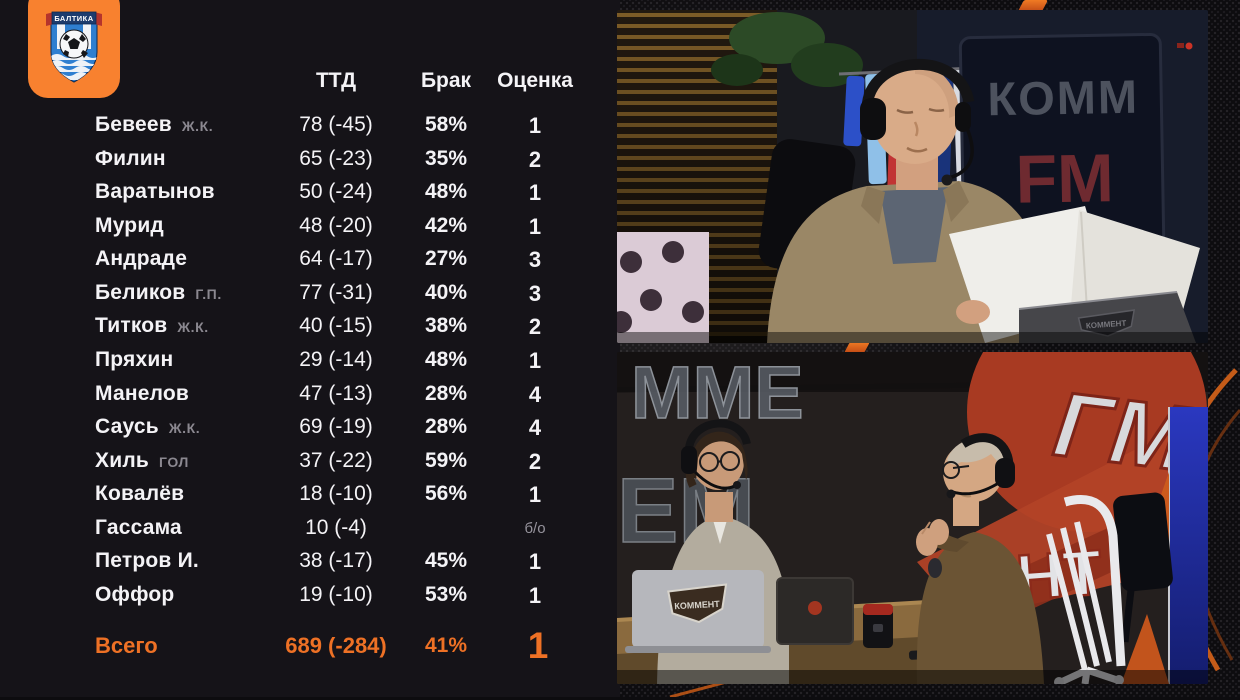 The image size is (1240, 700). What do you see at coordinates (336, 259) in the screenshot?
I see `player-ttd: 64 (-17)` at bounding box center [336, 259].